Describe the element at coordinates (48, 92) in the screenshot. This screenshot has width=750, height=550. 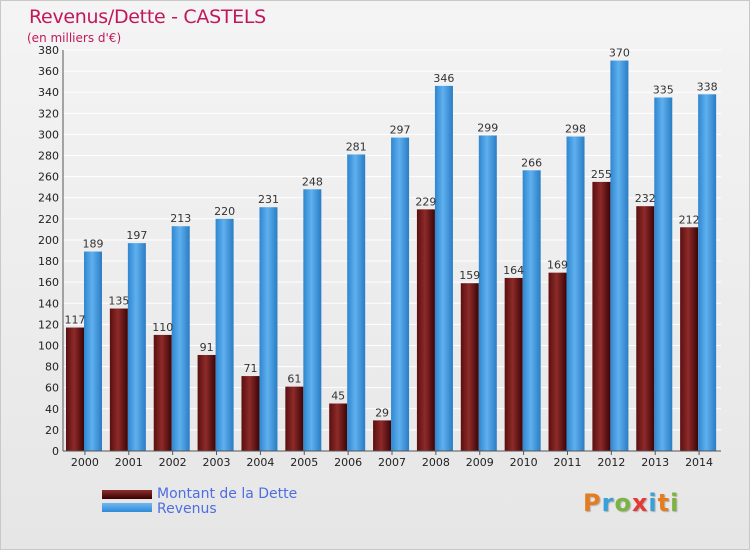
I see `y-tick-label: 340` at that location.